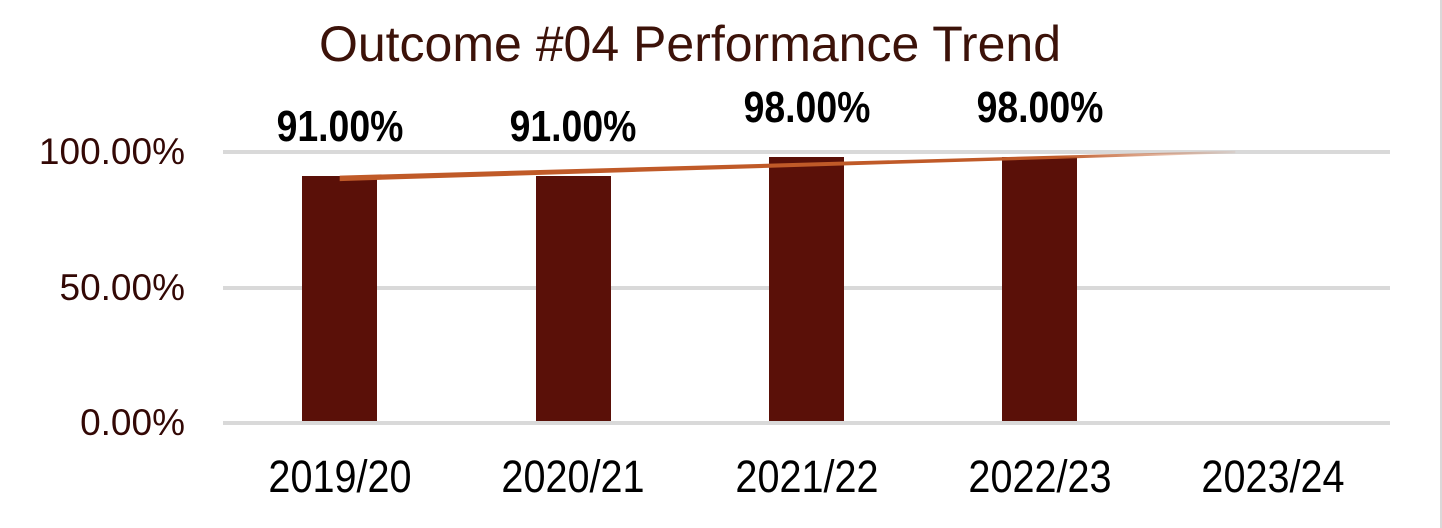 Image resolution: width=1442 pixels, height=528 pixels. What do you see at coordinates (806, 108) in the screenshot?
I see `data-label-2021-22: 98.00%` at bounding box center [806, 108].